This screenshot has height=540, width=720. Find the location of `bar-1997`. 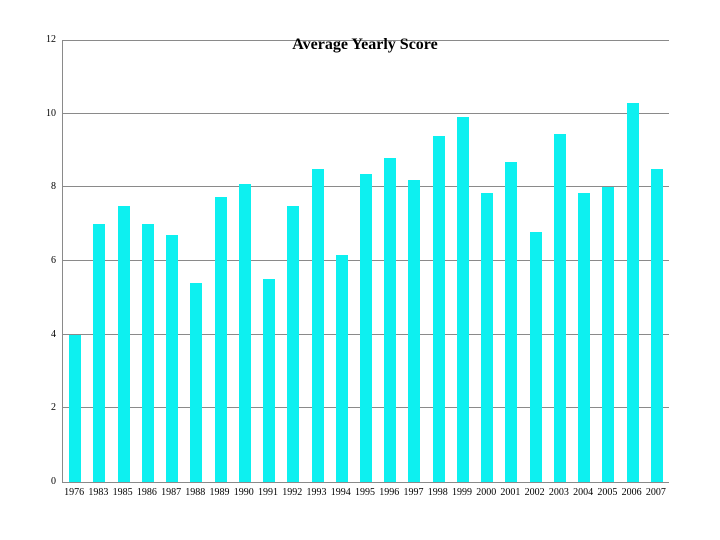

bar-1997 is located at coordinates (414, 330).